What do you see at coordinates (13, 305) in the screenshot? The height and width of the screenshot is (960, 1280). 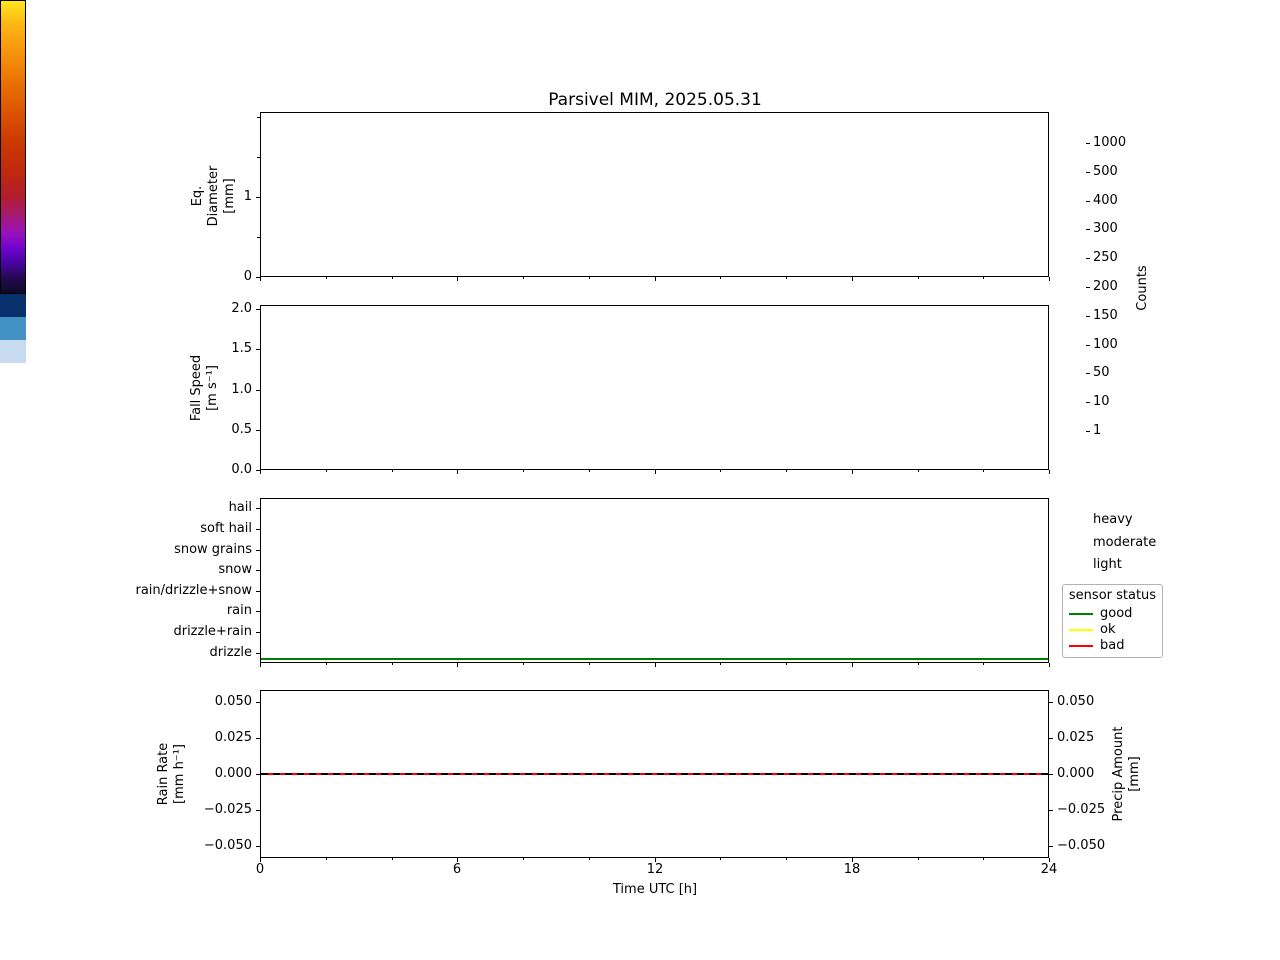 I see `intensity-swatch-heavy` at bounding box center [13, 305].